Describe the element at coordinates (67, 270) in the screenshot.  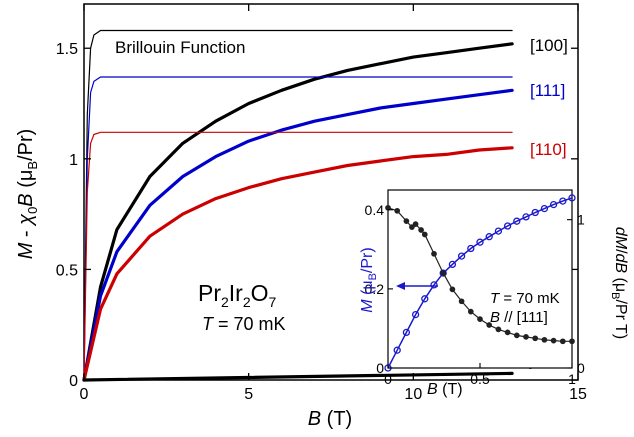
I see `y-tick-label: 0.5` at that location.